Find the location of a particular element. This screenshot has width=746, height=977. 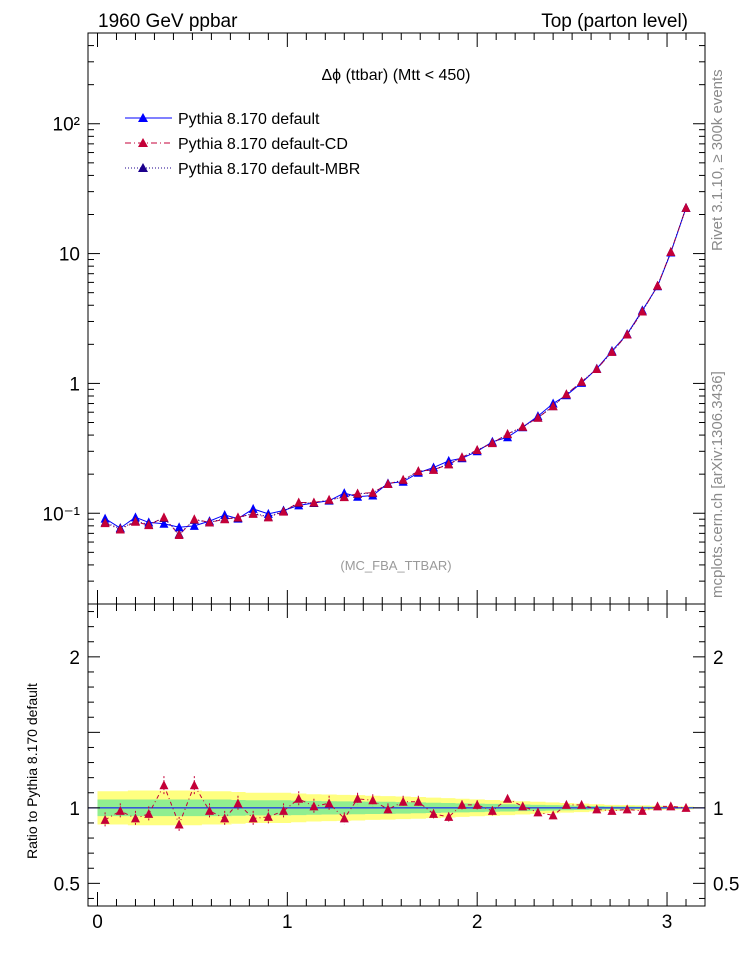

ratio-layer is located at coordinates (396, 804).